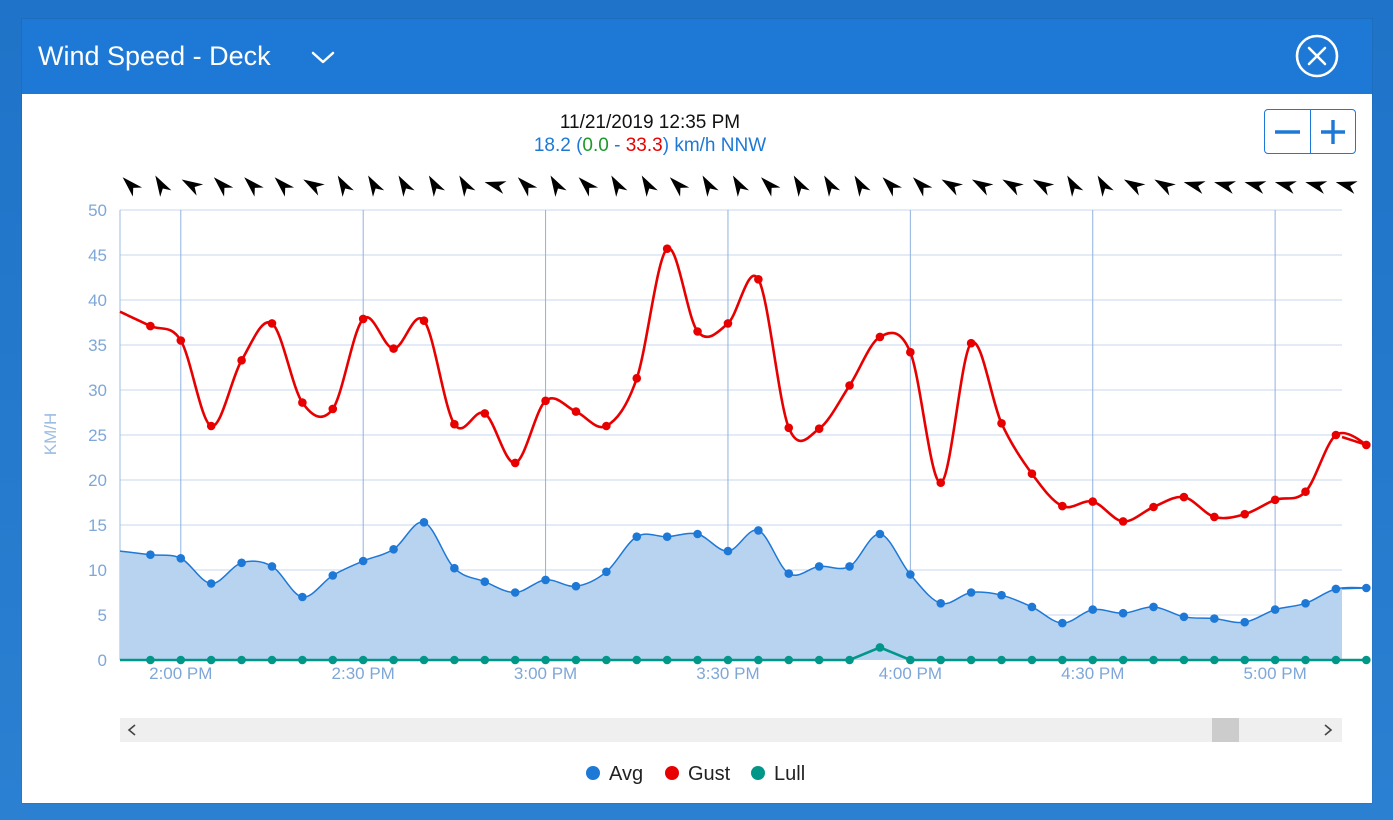 The image size is (1393, 820). Describe the element at coordinates (131, 730) in the screenshot. I see `chevron-left-icon` at that location.